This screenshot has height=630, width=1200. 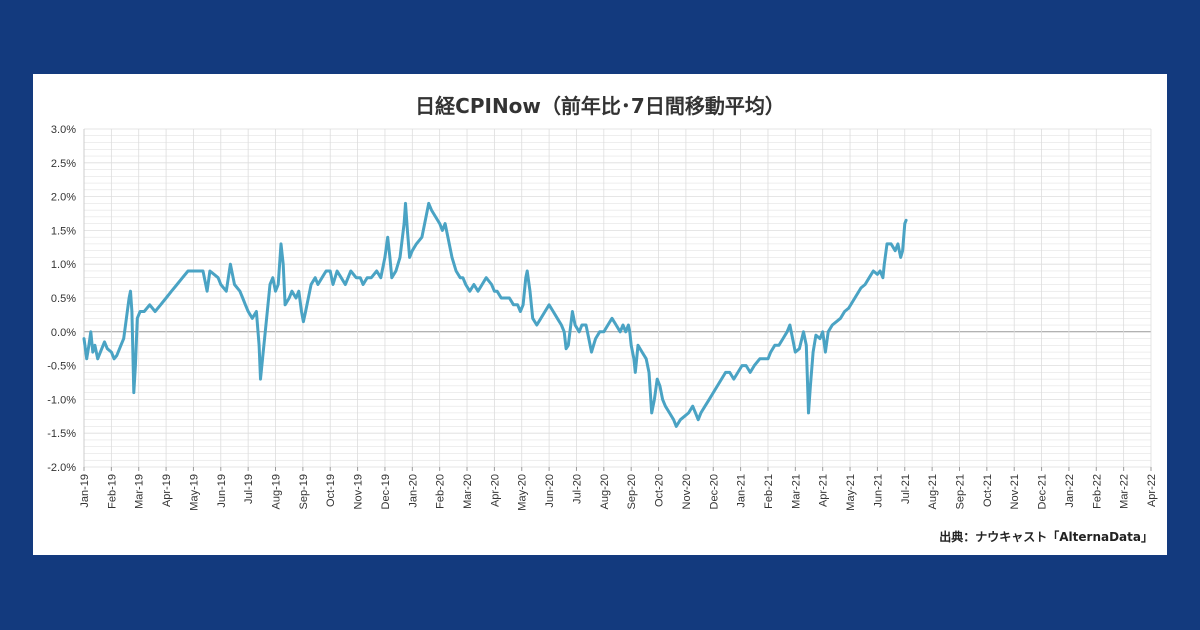 What do you see at coordinates (331, 490) in the screenshot?
I see `x-tick-label: Oct-19` at bounding box center [331, 490].